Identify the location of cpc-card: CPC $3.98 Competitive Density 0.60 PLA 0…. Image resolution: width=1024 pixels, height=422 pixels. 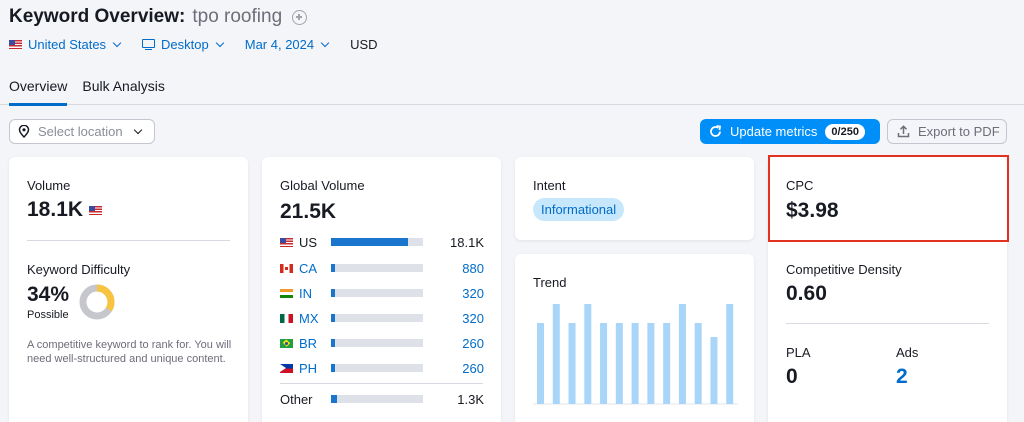
(887, 289).